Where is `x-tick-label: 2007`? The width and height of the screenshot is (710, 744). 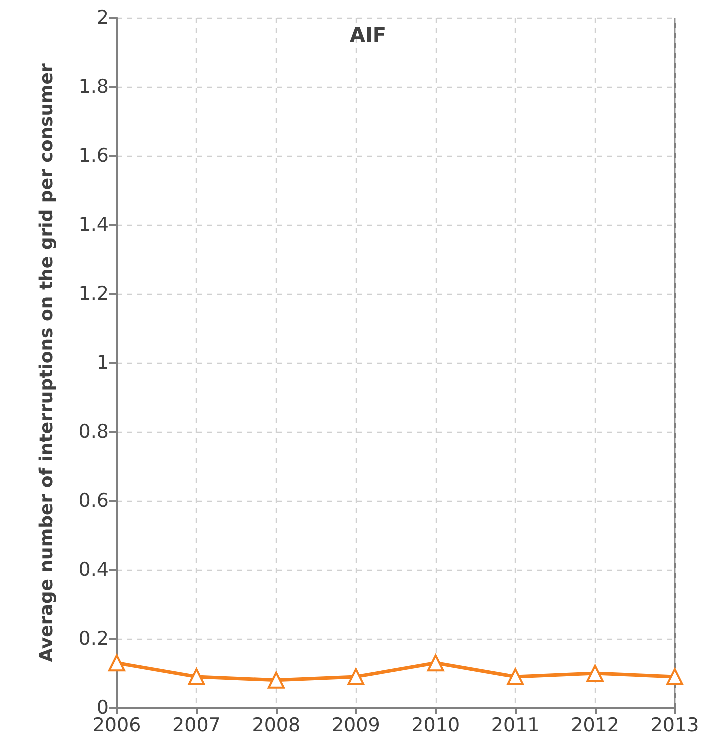 x-tick-label: 2007 is located at coordinates (196, 725).